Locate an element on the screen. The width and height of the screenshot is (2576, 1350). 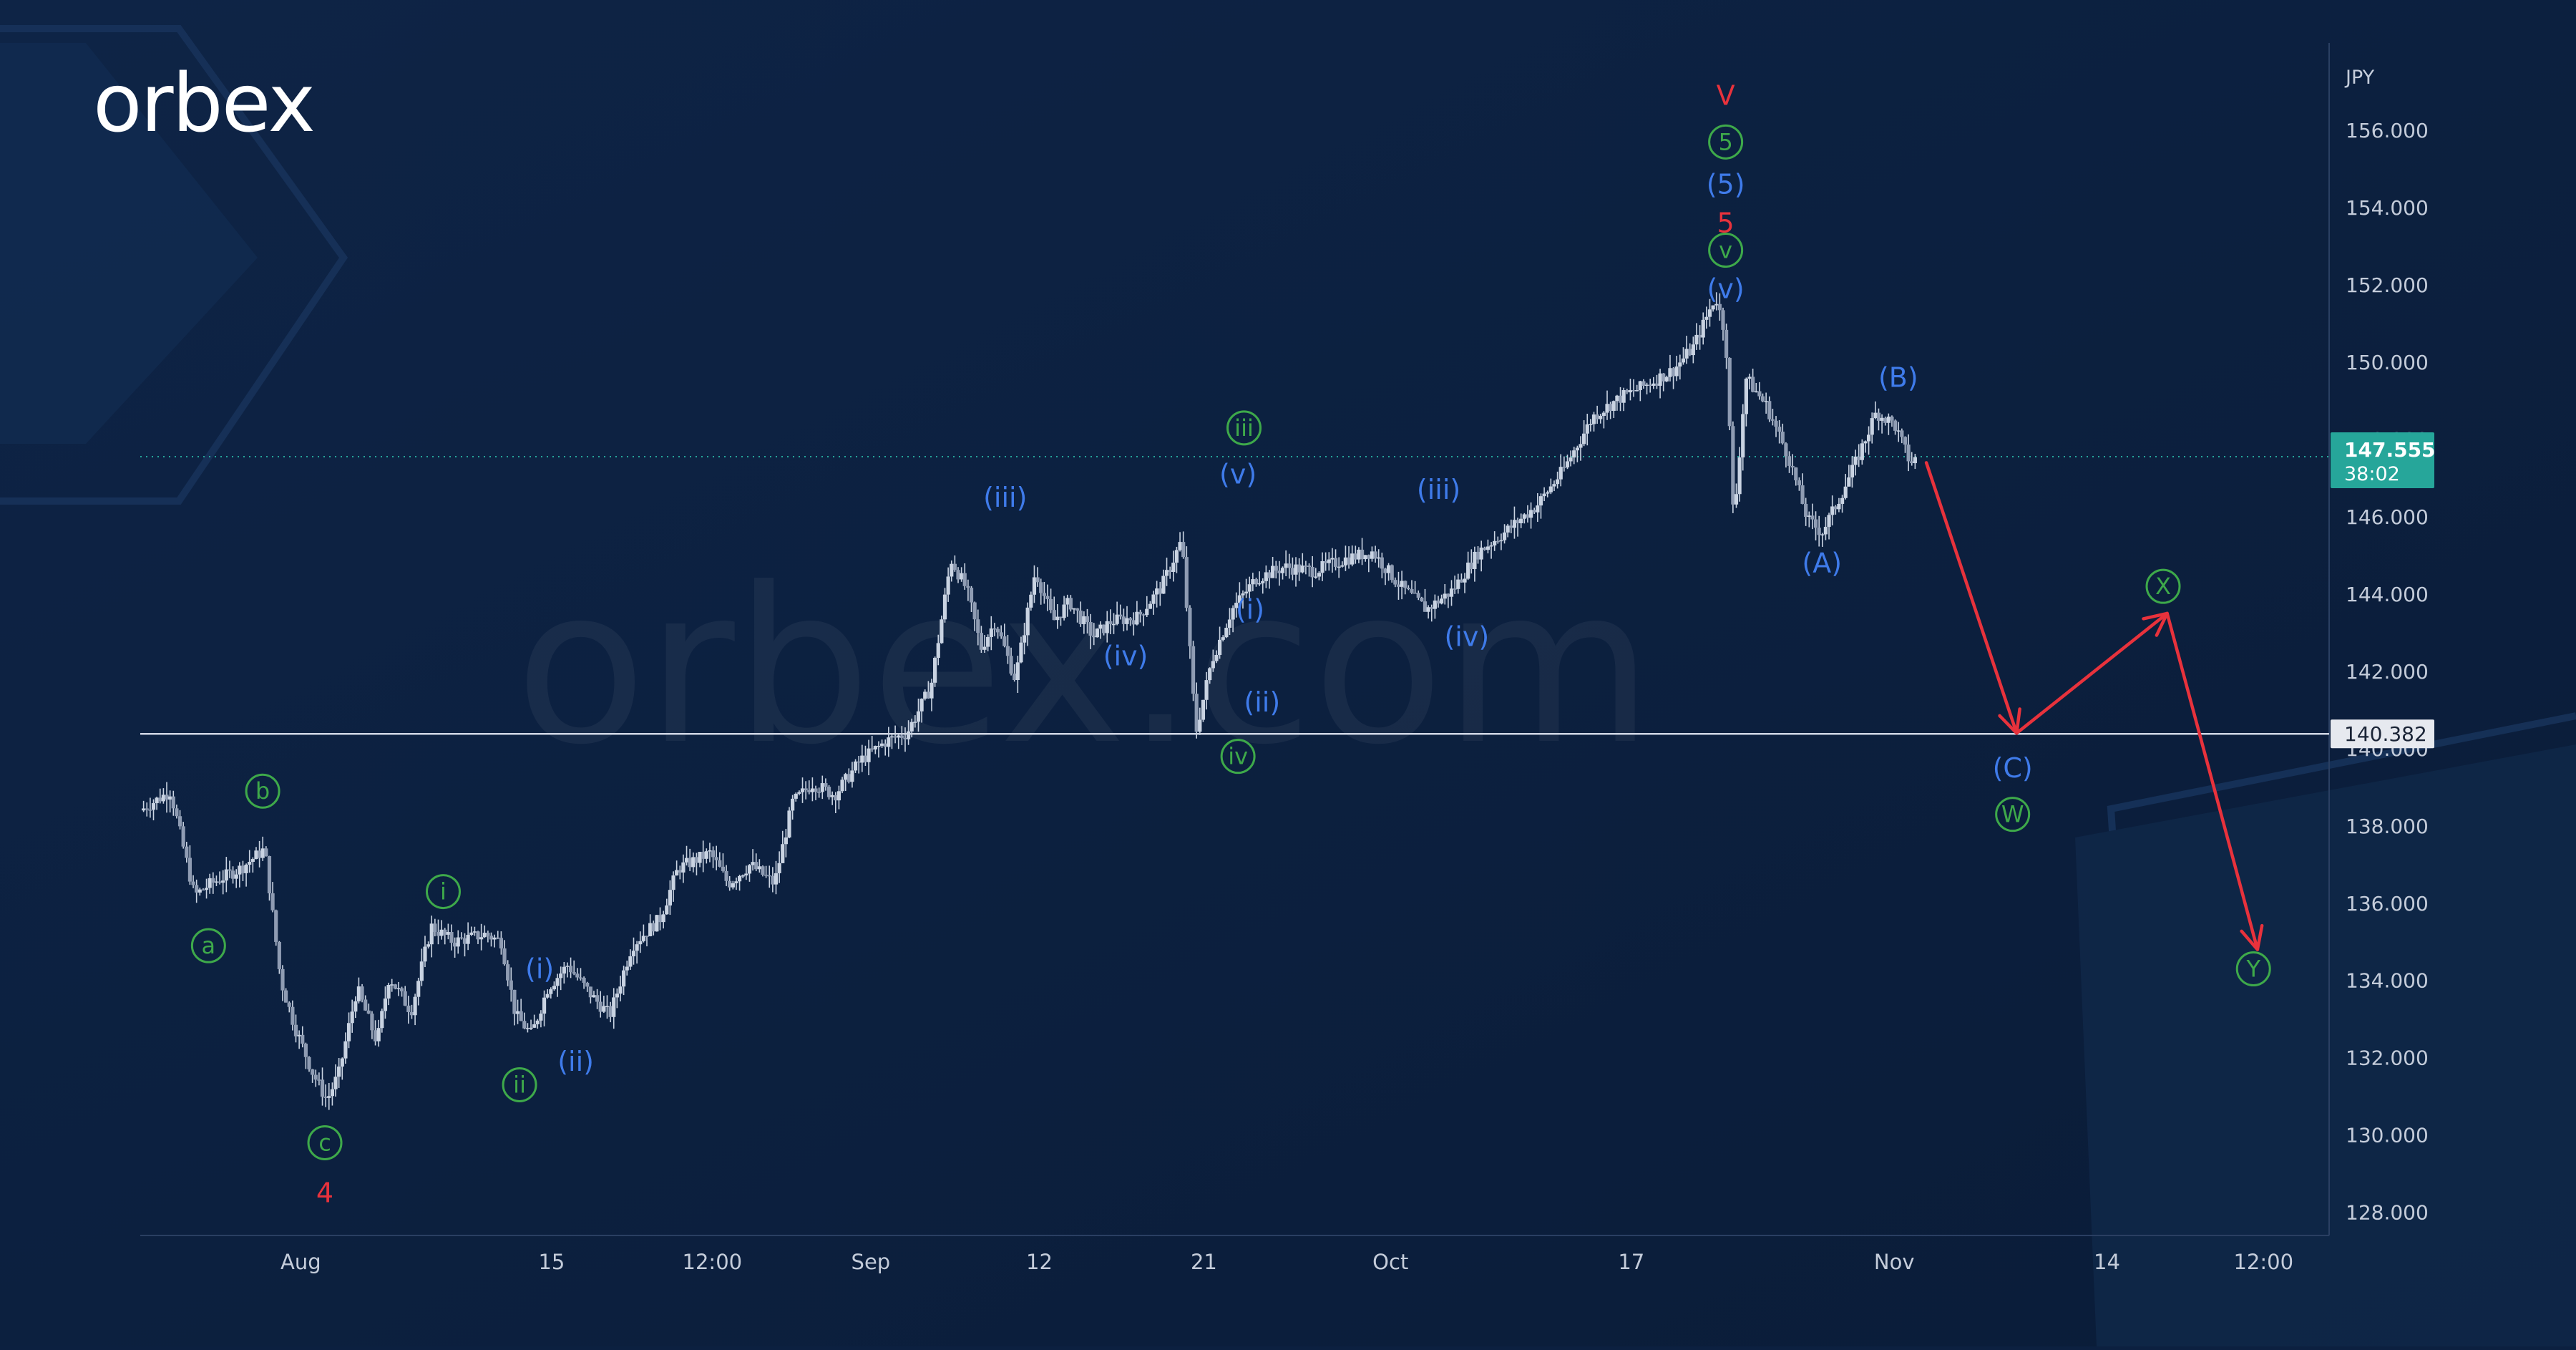
wave-label: (iv) is located at coordinates (1466, 636).